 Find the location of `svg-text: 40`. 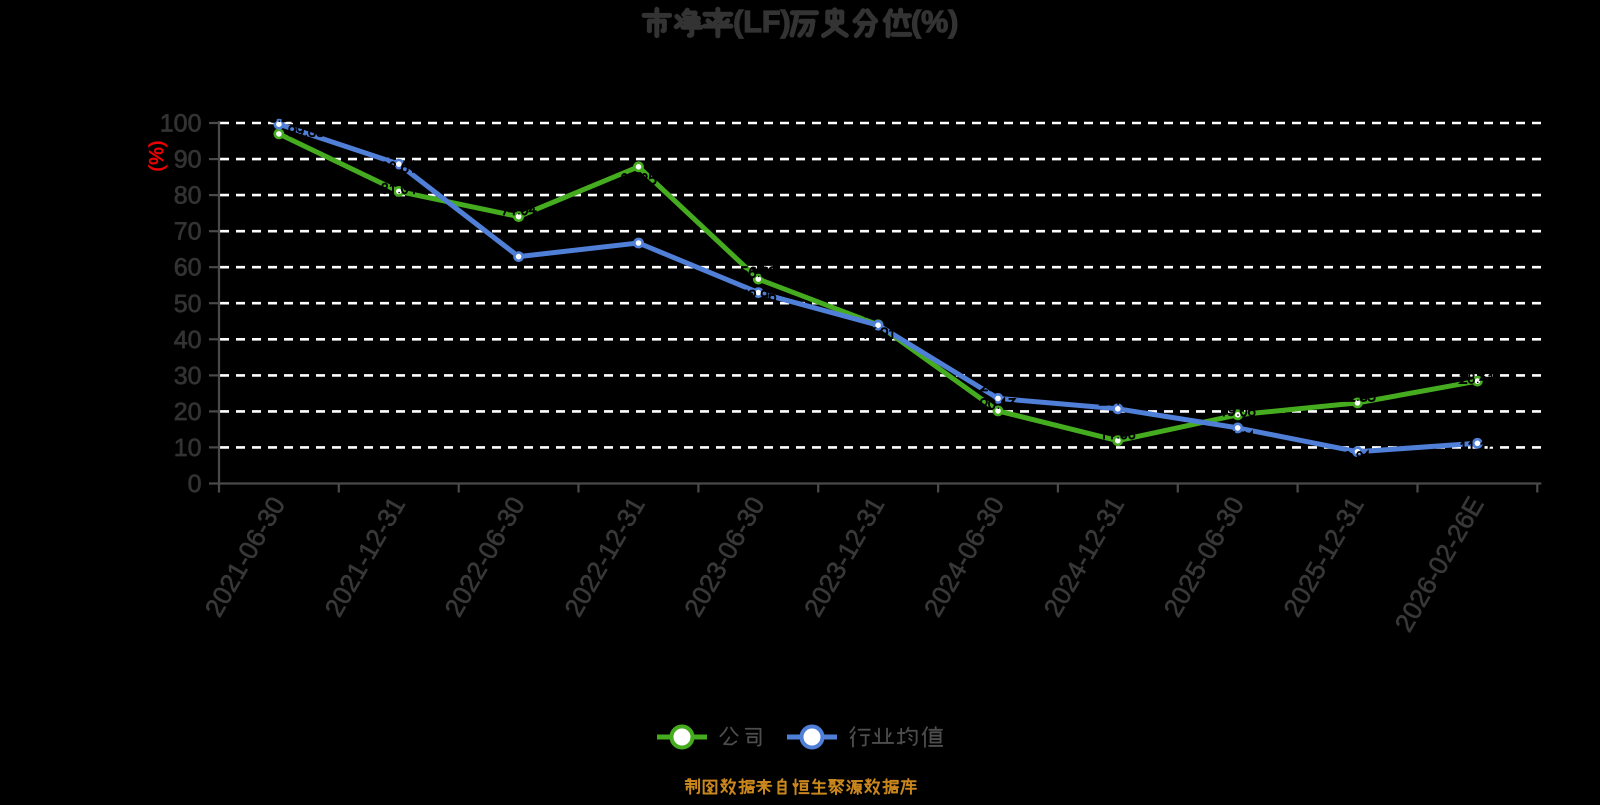

svg-text: 40 is located at coordinates (188, 340).